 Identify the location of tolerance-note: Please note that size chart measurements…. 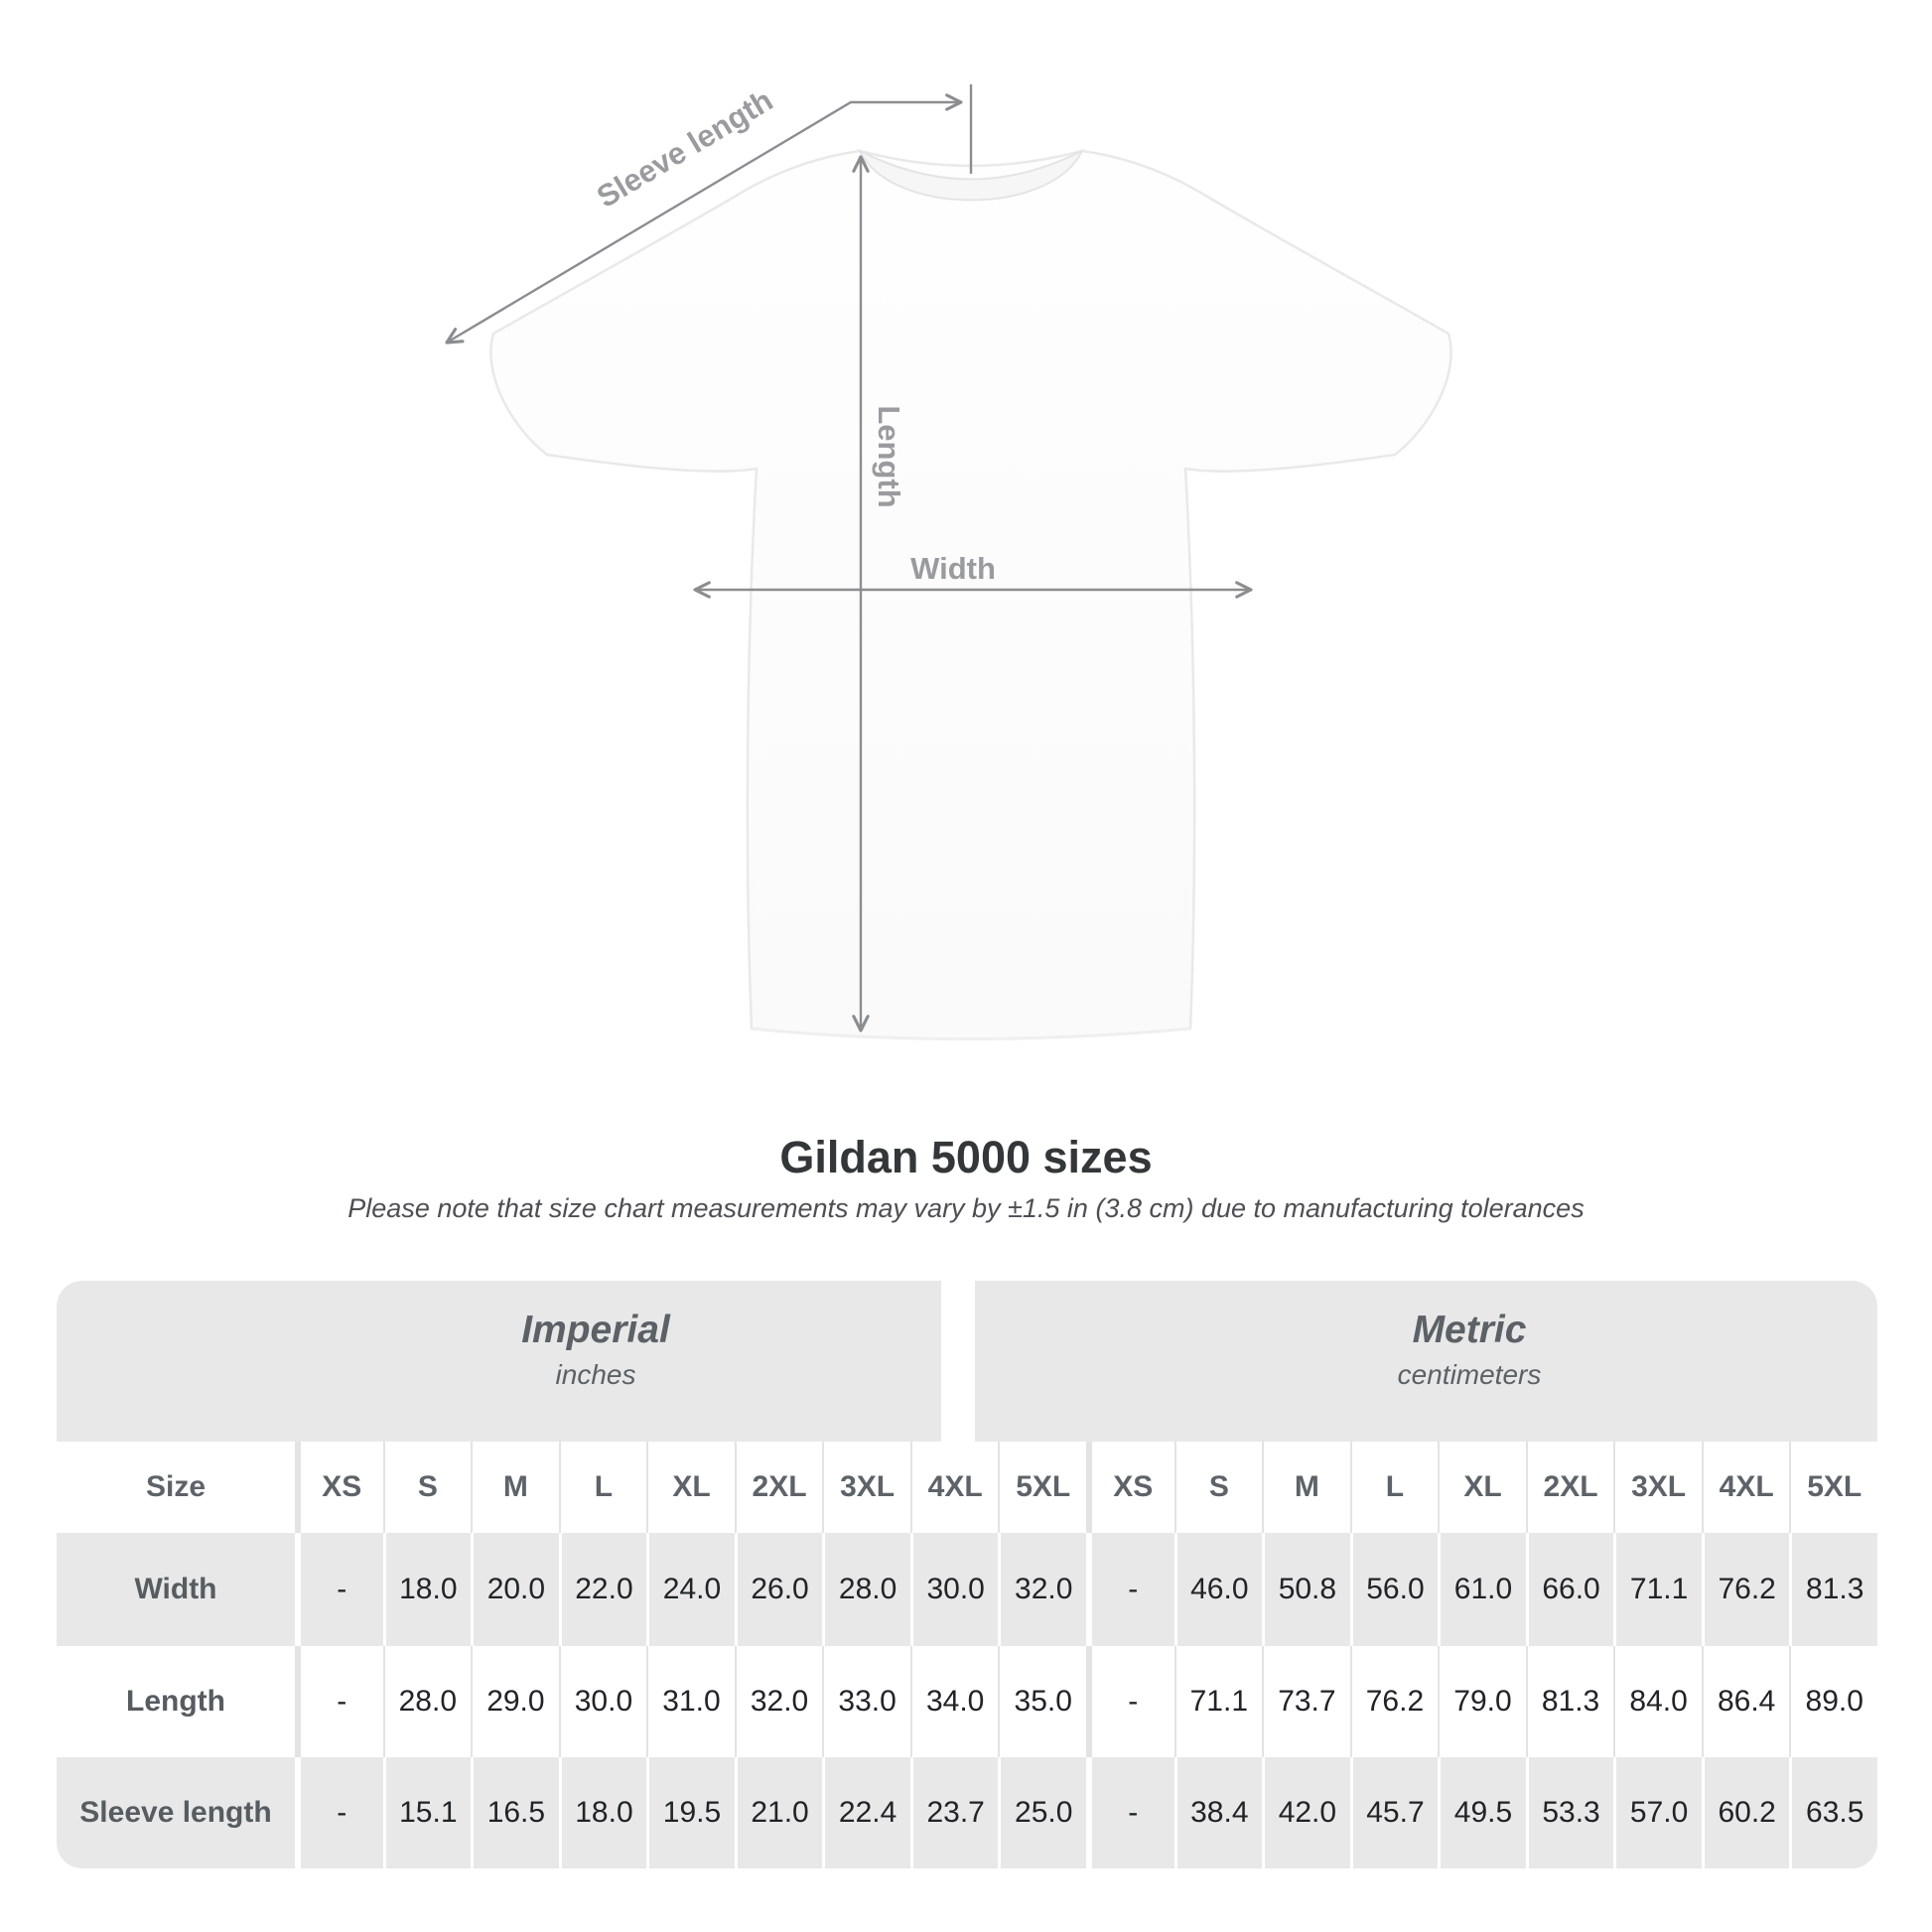
(966, 1208).